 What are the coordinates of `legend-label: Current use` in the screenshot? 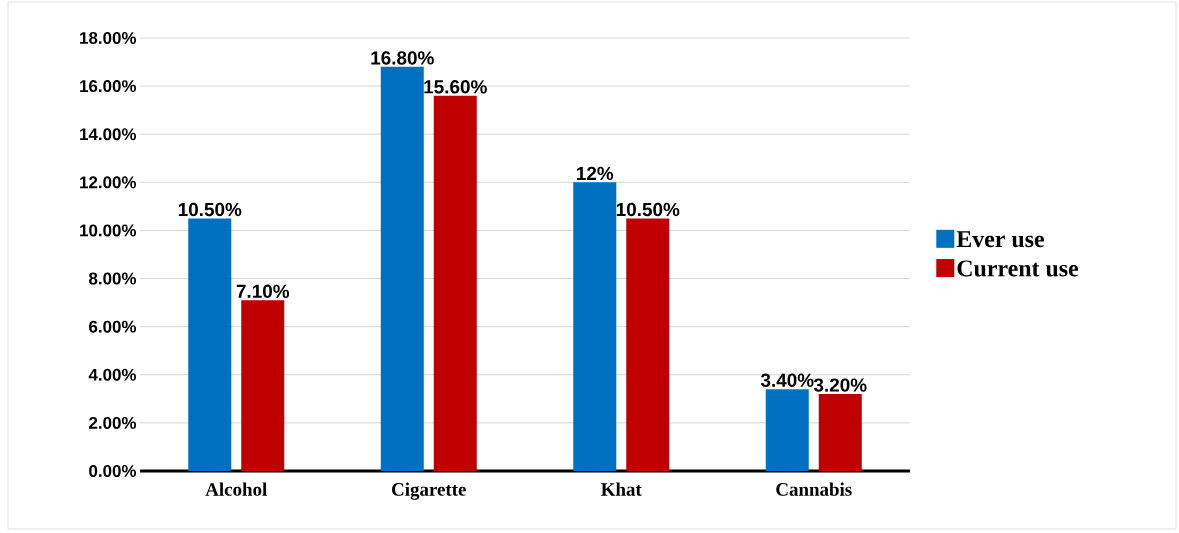 It's located at (1018, 268).